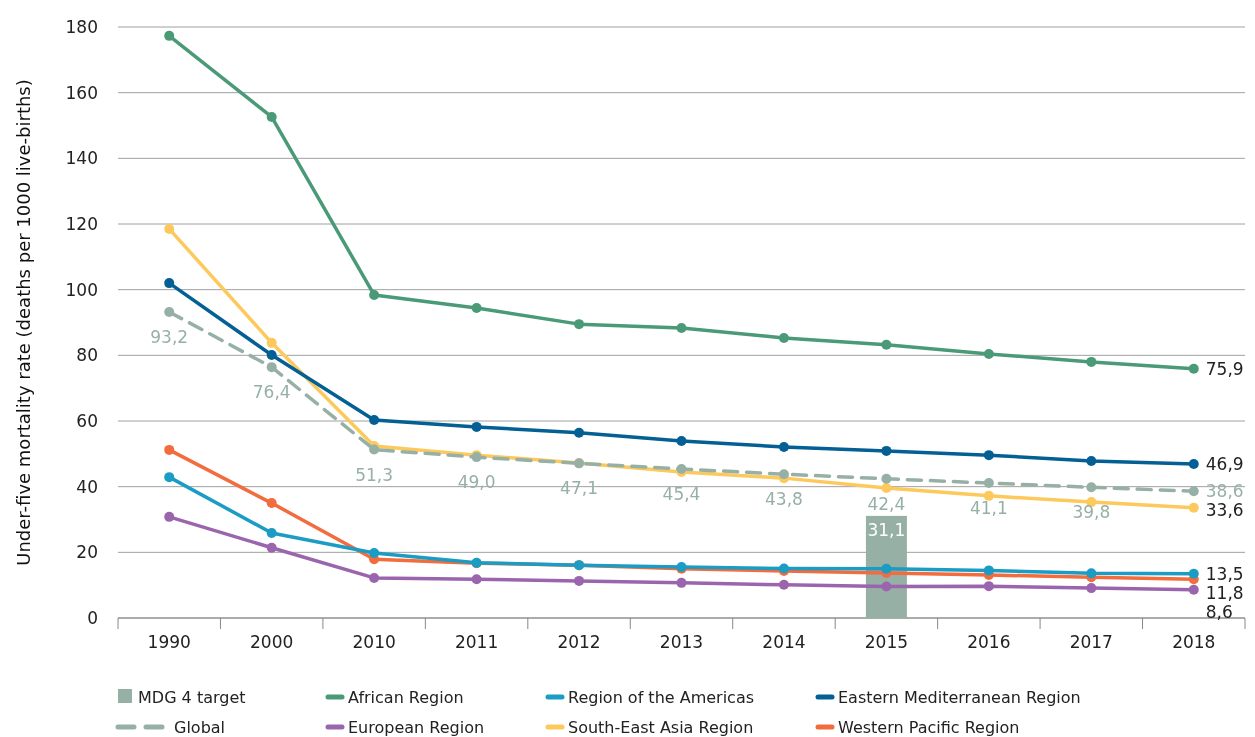 The width and height of the screenshot is (1255, 737). I want to click on x-tick-label: 2012, so click(579, 642).